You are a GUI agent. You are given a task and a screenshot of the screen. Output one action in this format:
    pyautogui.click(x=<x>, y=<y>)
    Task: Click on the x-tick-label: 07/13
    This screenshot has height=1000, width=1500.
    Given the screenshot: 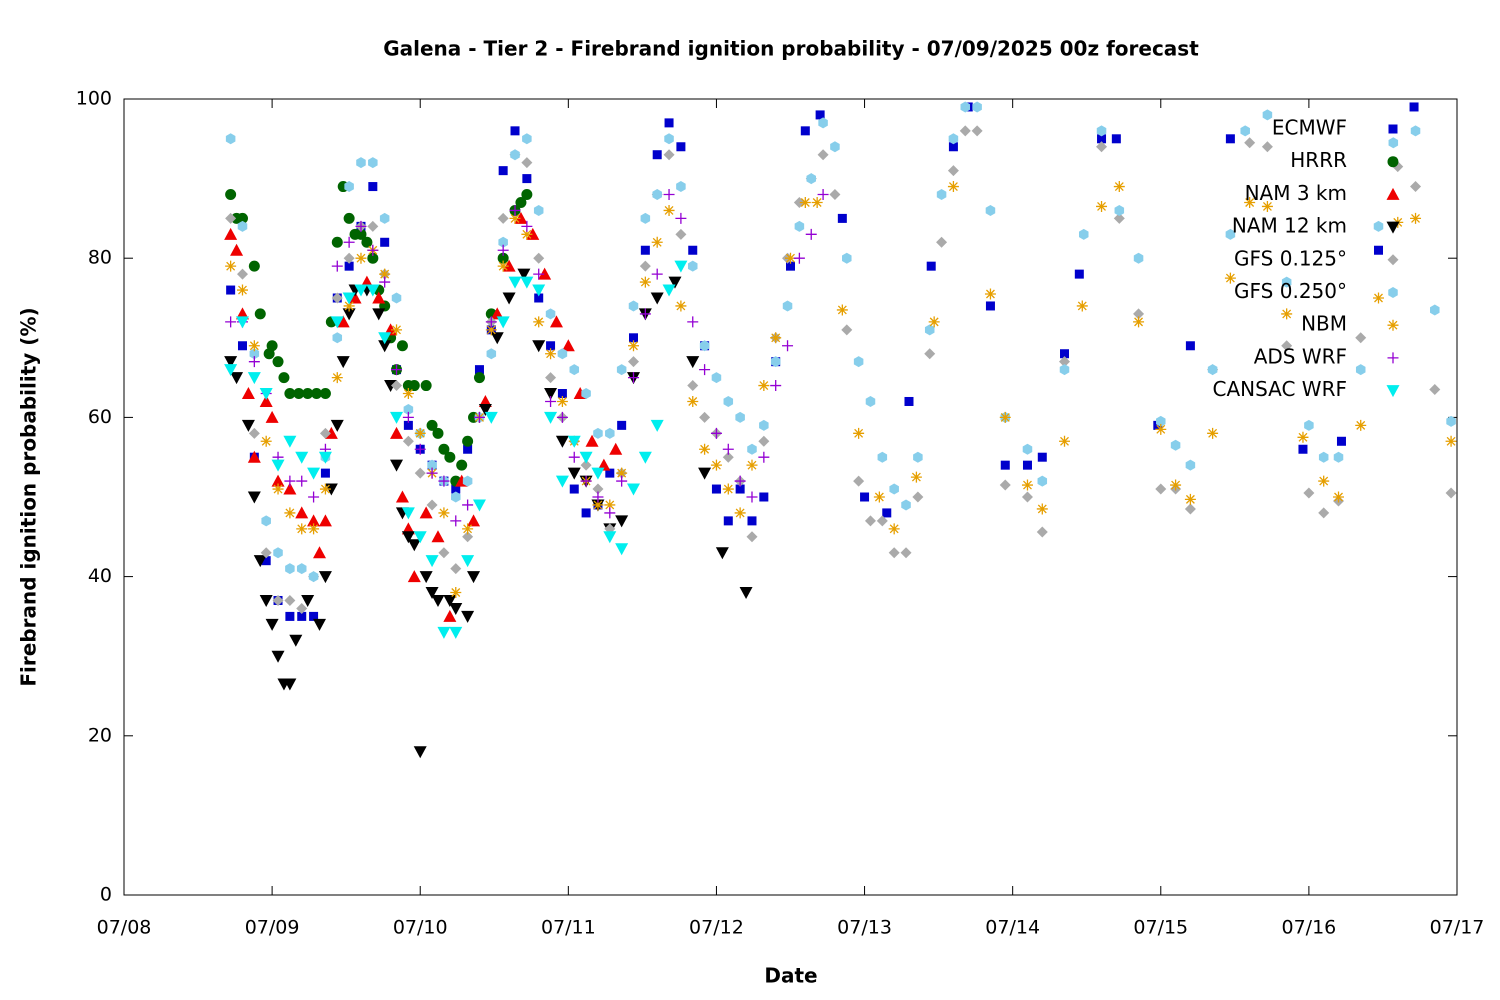 What is the action you would take?
    pyautogui.click(x=864, y=928)
    